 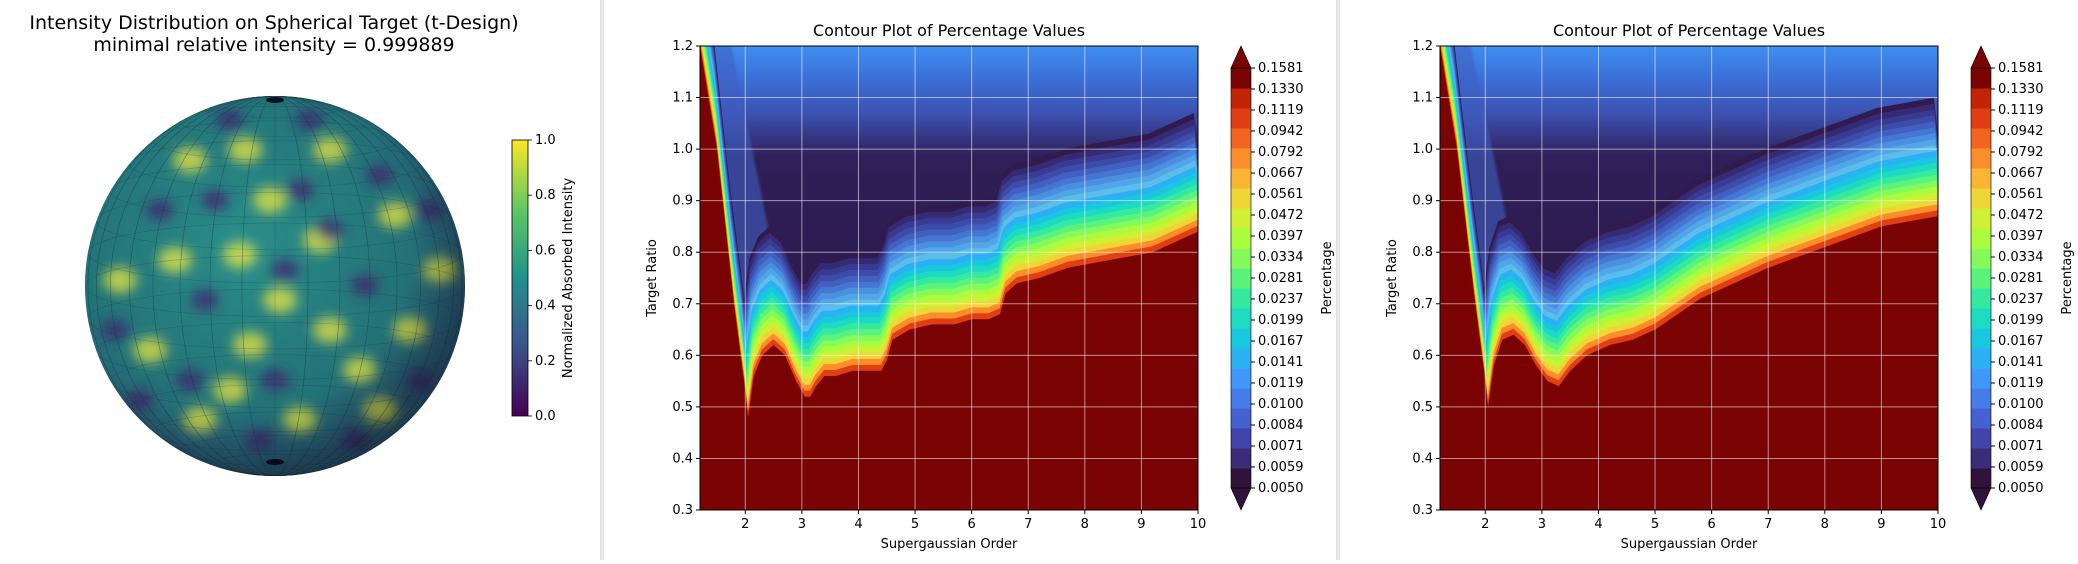 I want to click on colorbar-tick-label: 0.0942, so click(x=2021, y=131).